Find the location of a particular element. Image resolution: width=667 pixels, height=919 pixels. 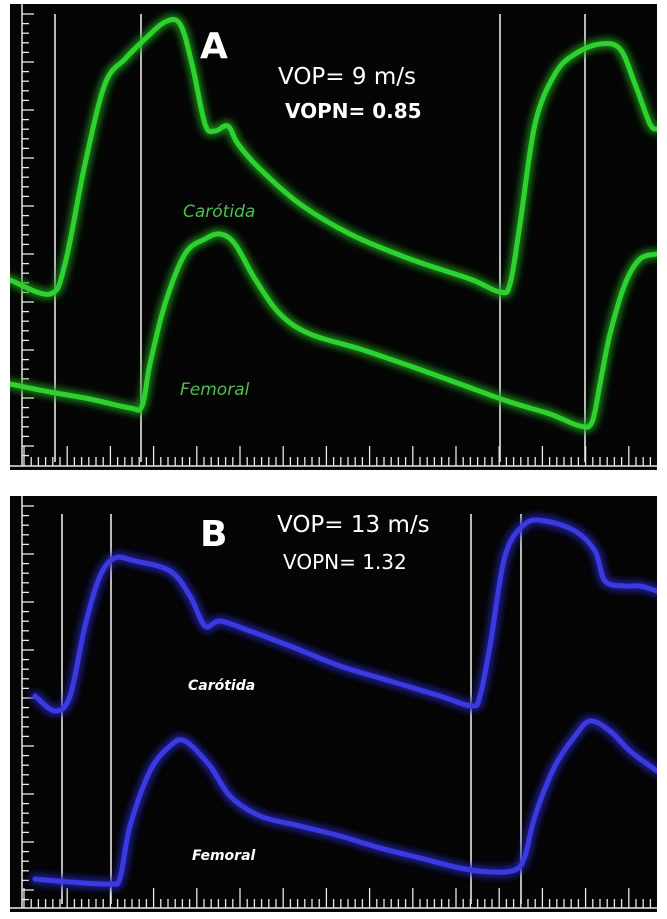

femoral-label-a: Femoral is located at coordinates (215, 390).